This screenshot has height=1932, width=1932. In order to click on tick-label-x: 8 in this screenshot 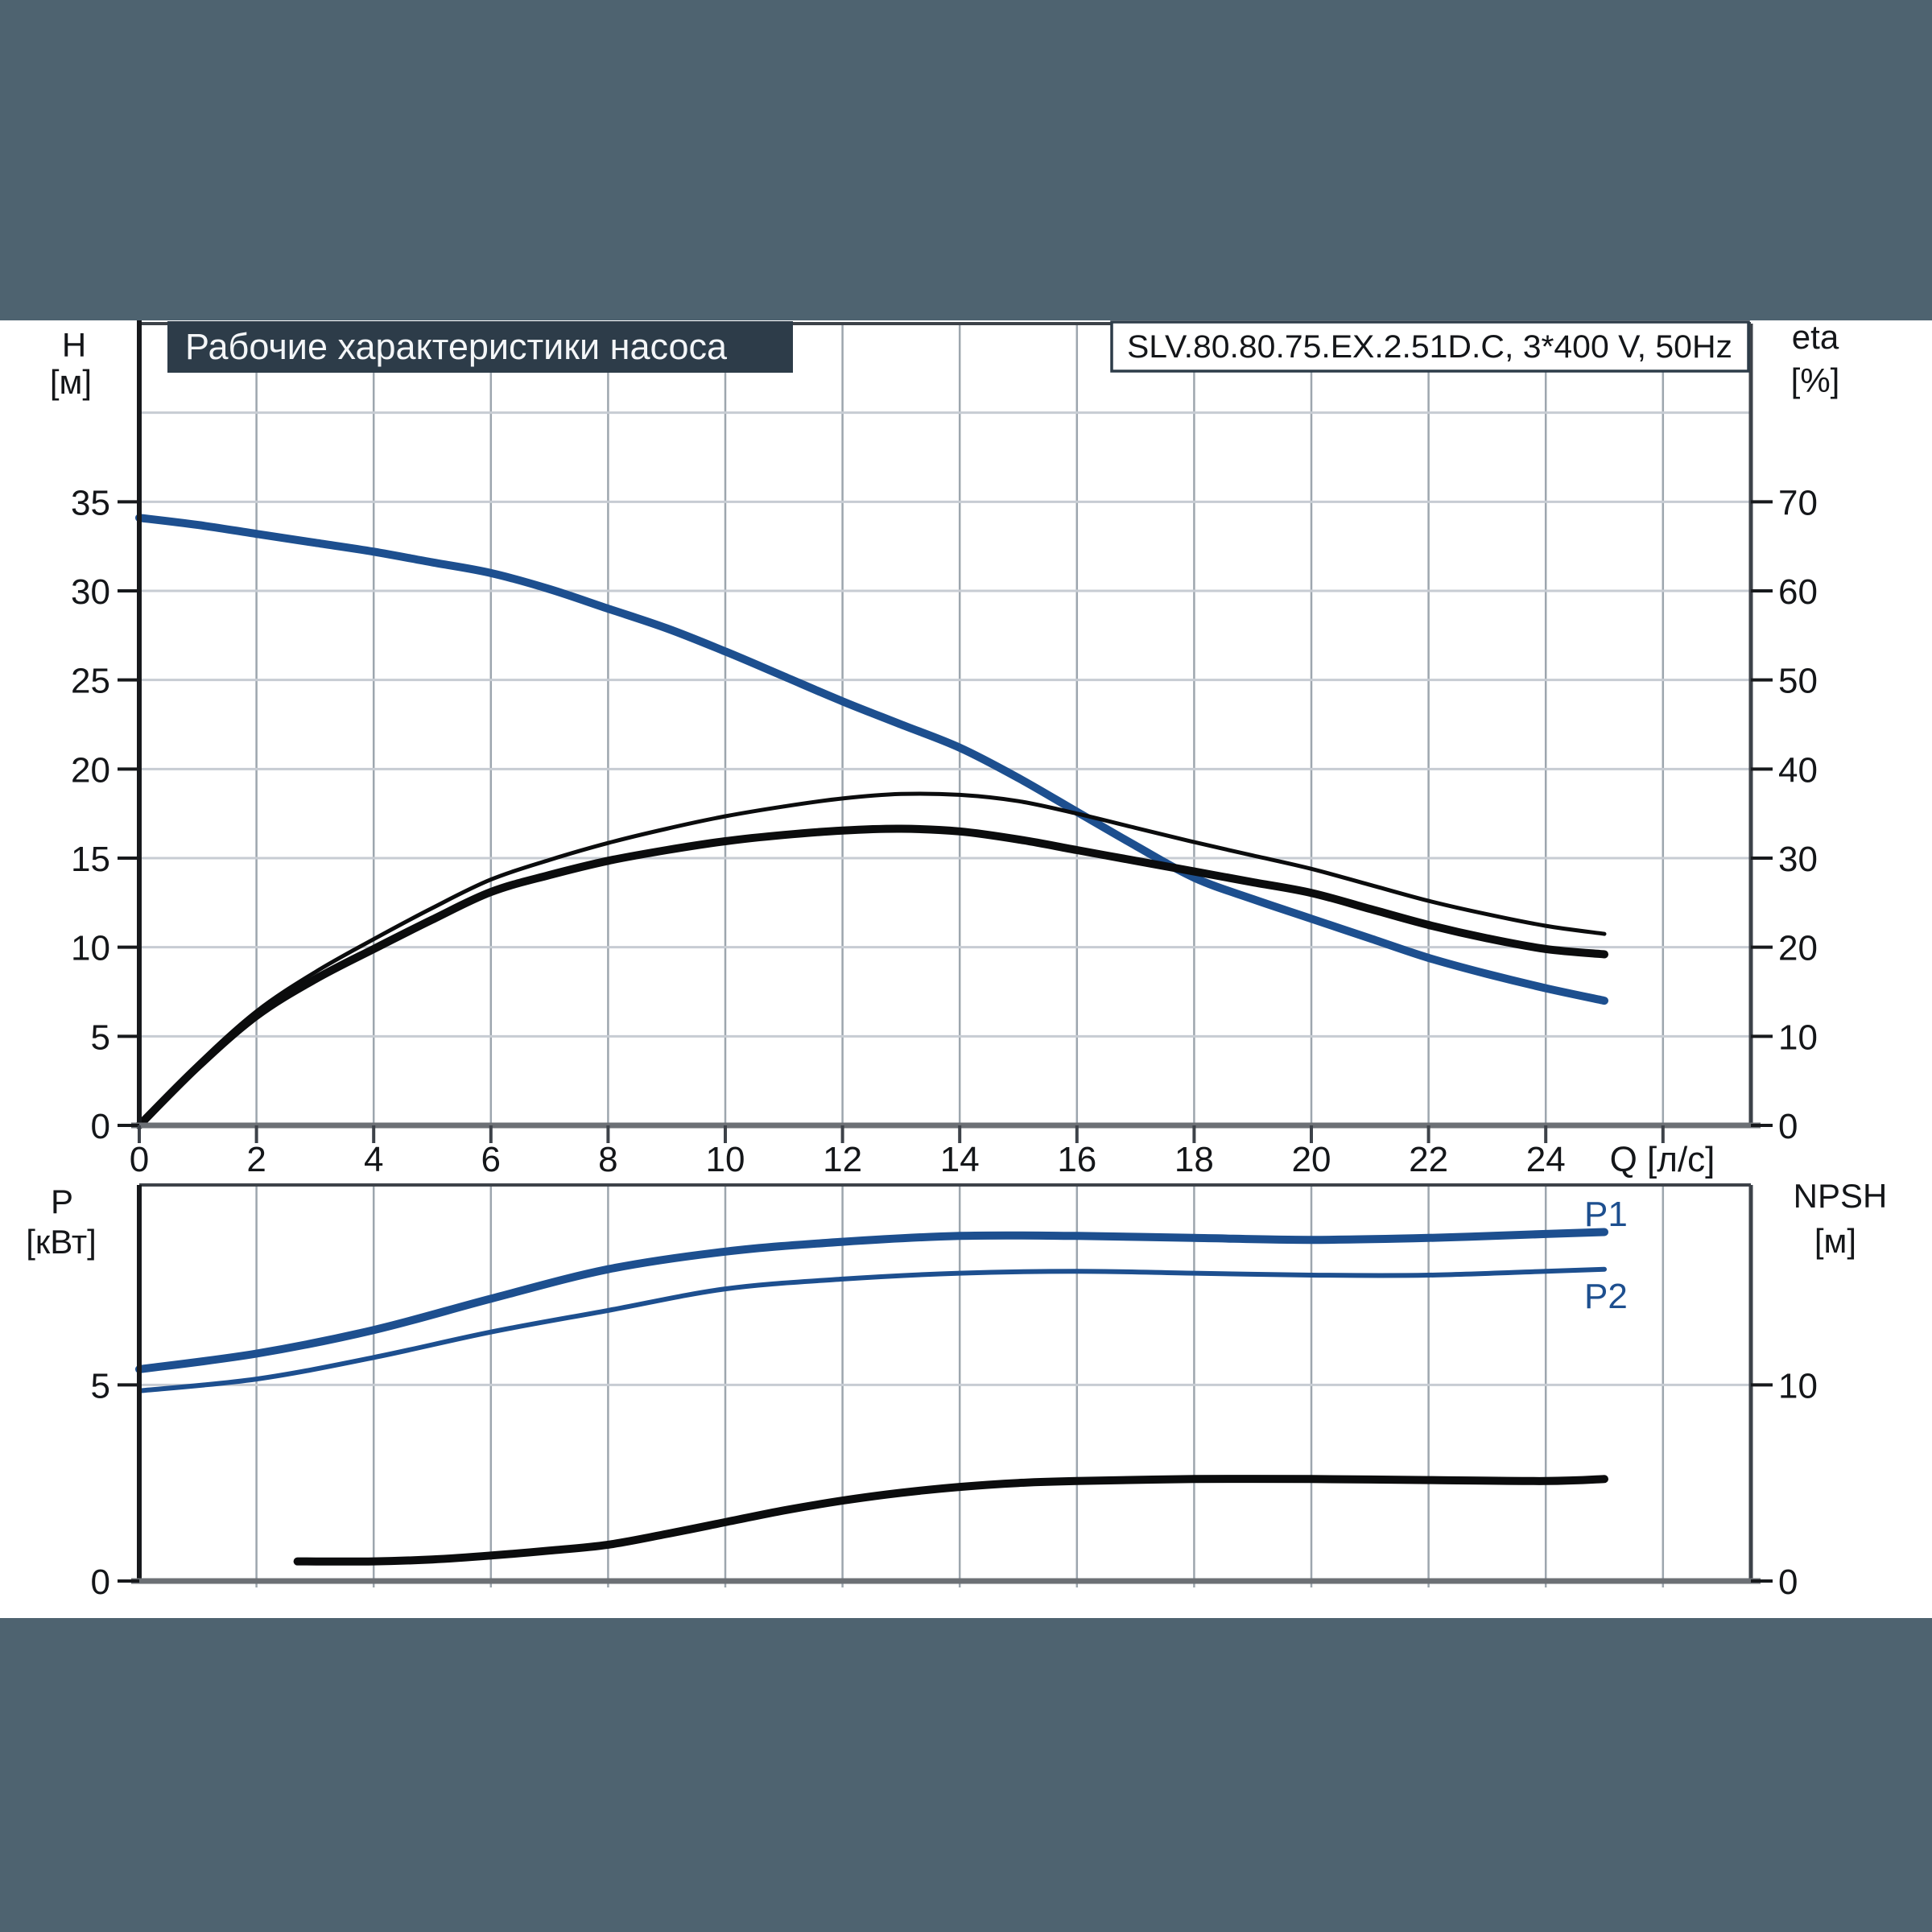, I will do `click(607, 1159)`.